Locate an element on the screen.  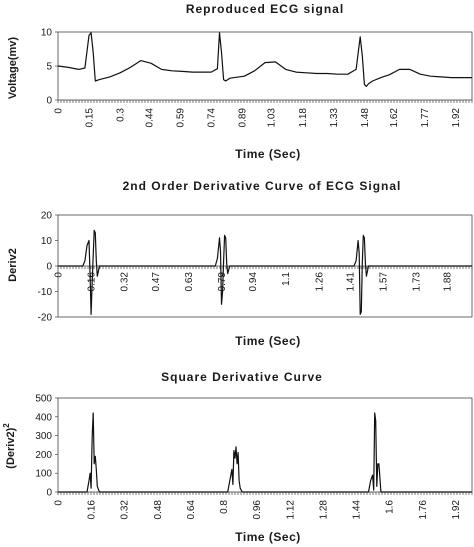
x-tick-label: 0.63 is located at coordinates (189, 282).